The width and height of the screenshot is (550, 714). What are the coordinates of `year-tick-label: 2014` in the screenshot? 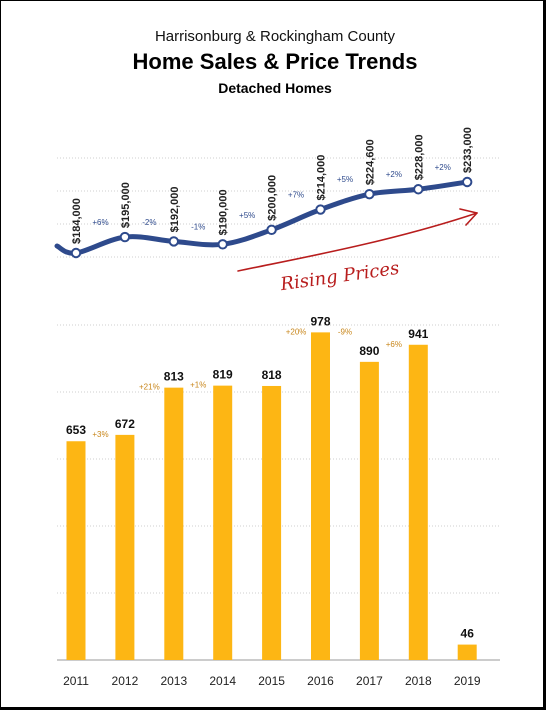 It's located at (222, 681).